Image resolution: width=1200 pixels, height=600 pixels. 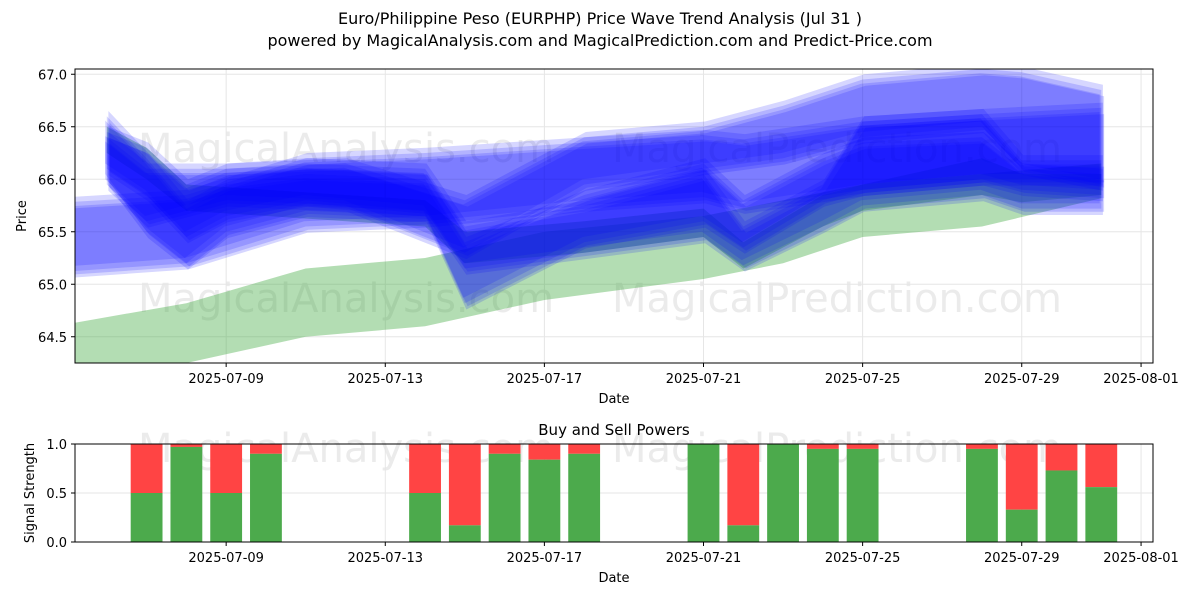 I want to click on y-tick-label: 1.0, so click(x=56, y=445).